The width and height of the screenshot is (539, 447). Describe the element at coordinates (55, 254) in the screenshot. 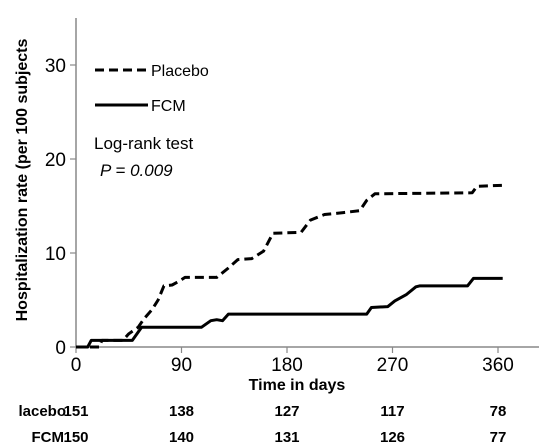

I see `y-tick-label: 10` at that location.